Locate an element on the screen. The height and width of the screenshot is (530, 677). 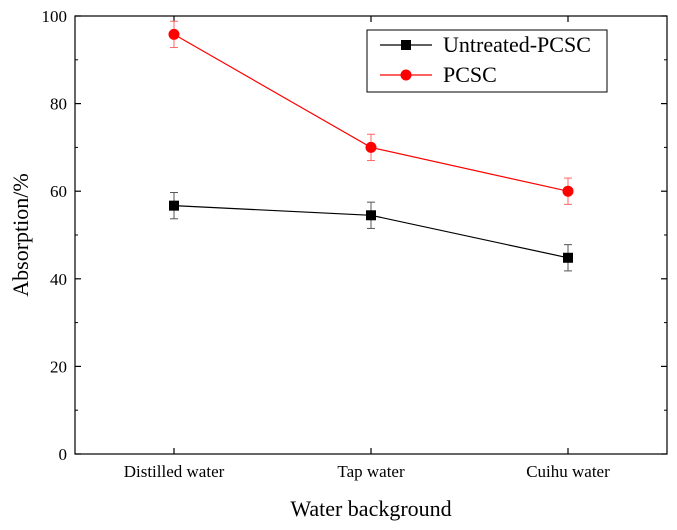
y-tick-label: 60 is located at coordinates (58, 191).